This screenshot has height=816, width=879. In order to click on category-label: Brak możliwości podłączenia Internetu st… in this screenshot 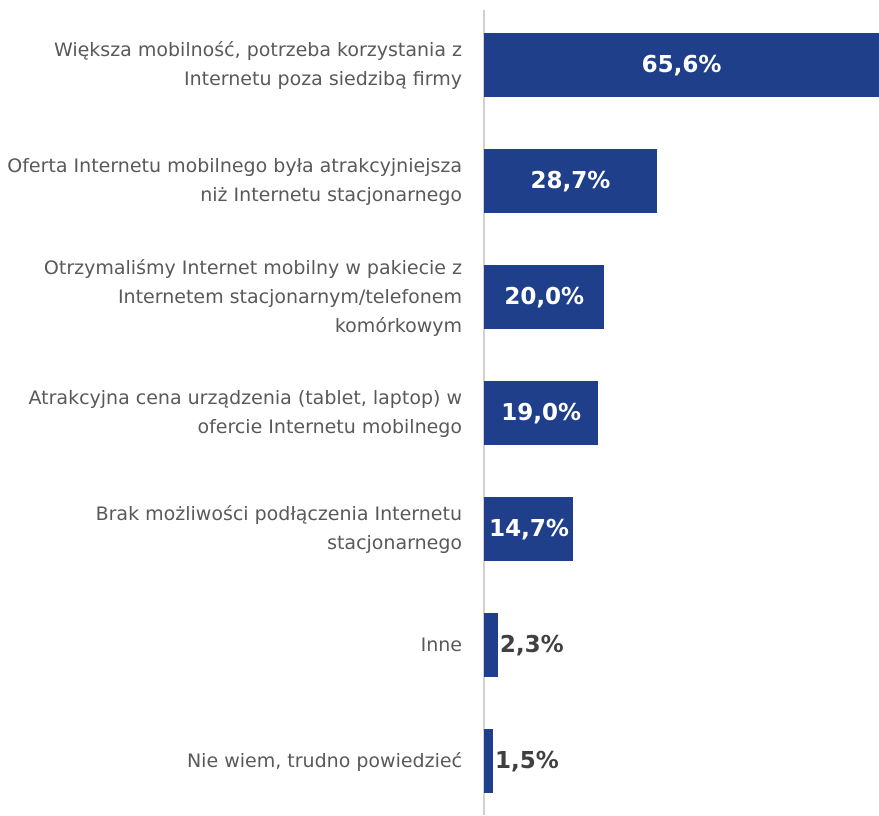, I will do `click(278, 528)`.